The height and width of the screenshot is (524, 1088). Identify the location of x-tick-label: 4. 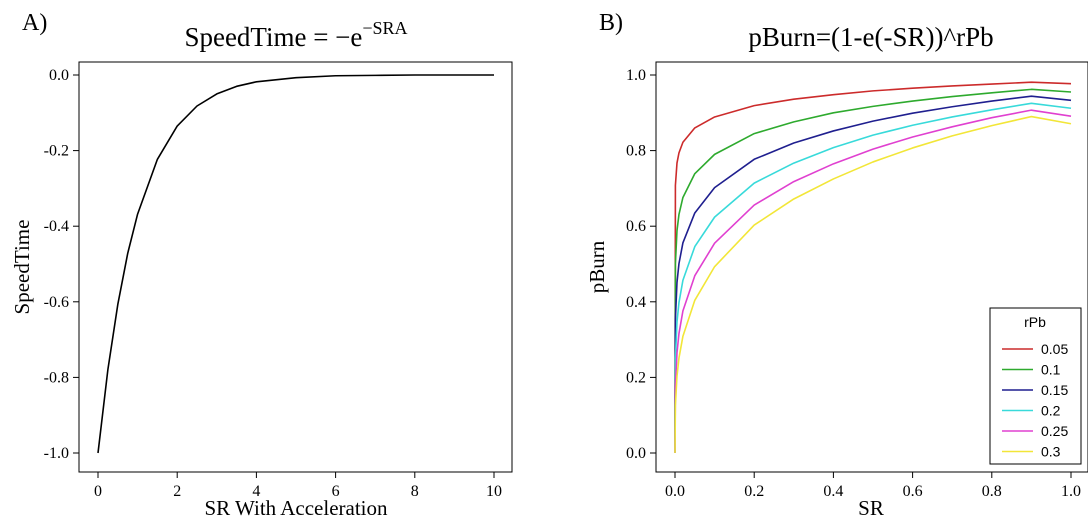
(256, 491).